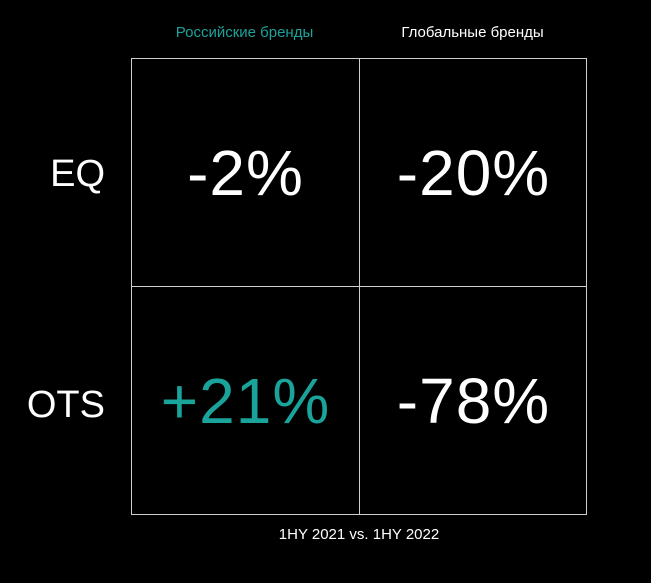  I want to click on cell-value: -2%, so click(245, 172).